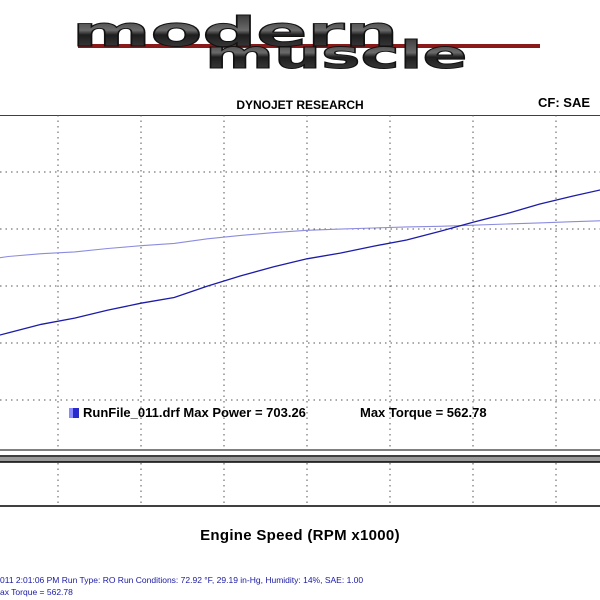 This screenshot has height=600, width=600. I want to click on chart-header-title: DYNOJET RESEARCH, so click(300, 105).